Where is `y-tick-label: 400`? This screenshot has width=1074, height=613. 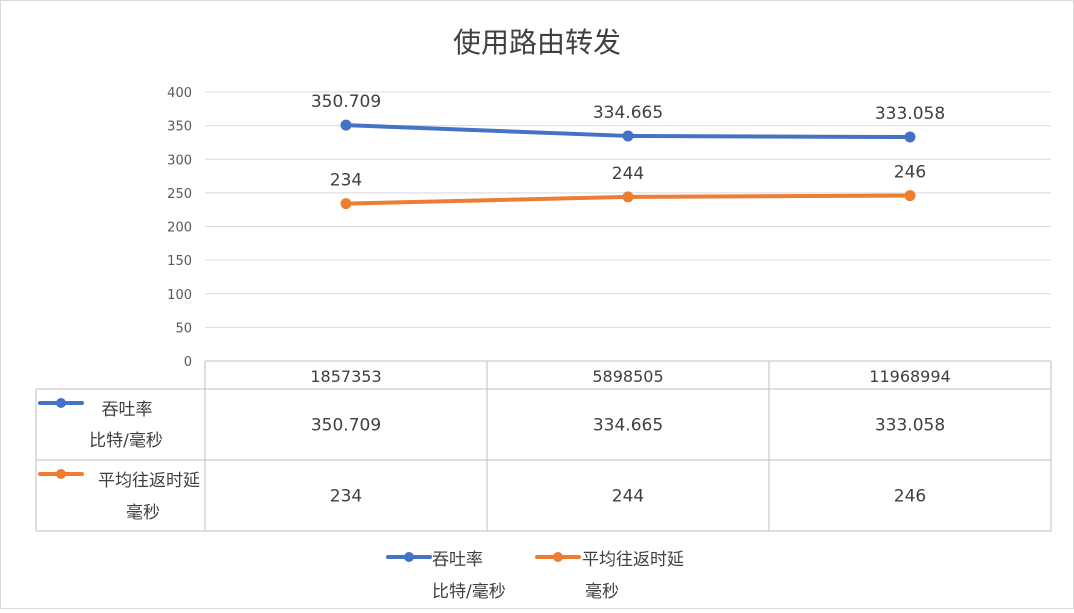
y-tick-label: 400 is located at coordinates (179, 93).